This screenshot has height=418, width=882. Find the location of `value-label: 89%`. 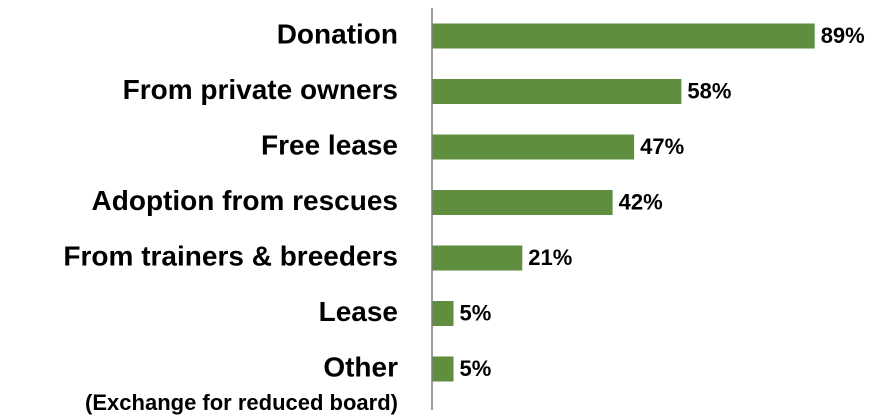

value-label: 89% is located at coordinates (843, 35).